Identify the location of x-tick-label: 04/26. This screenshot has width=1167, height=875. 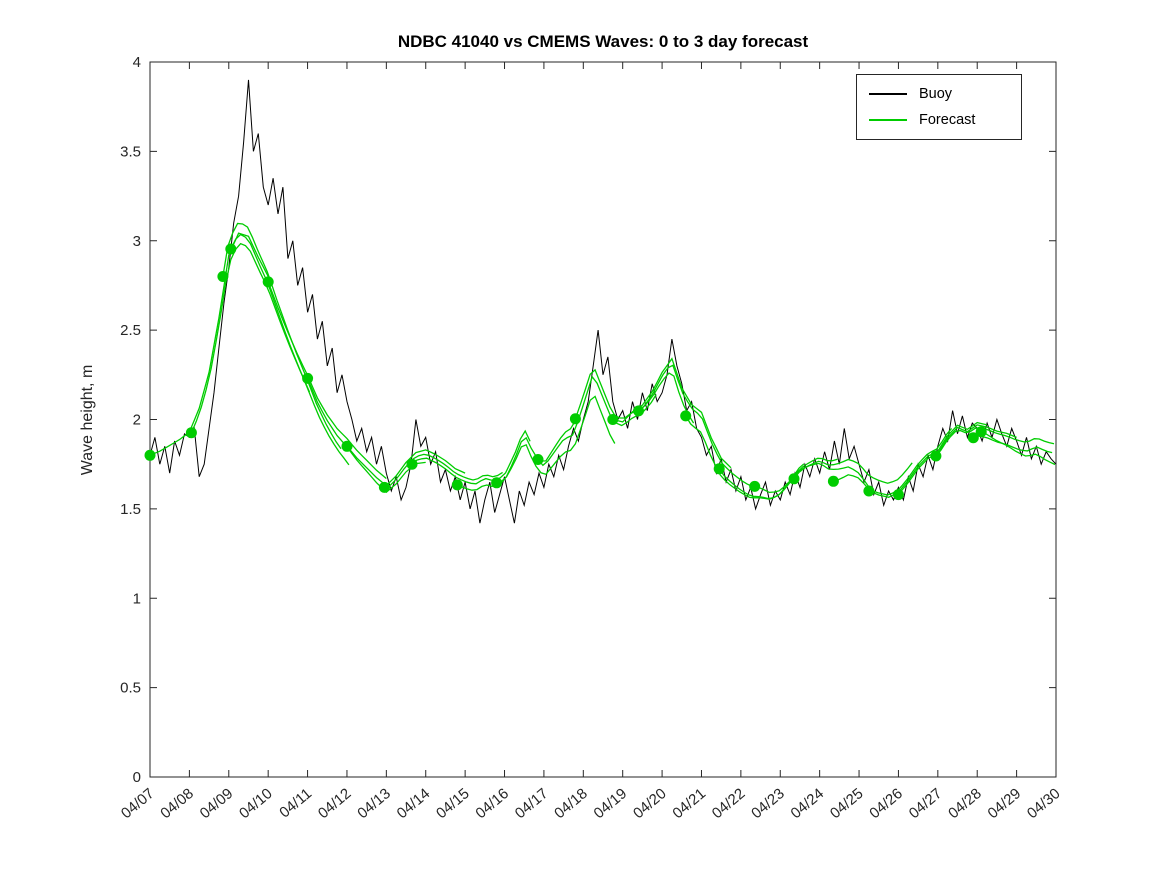
(886, 803).